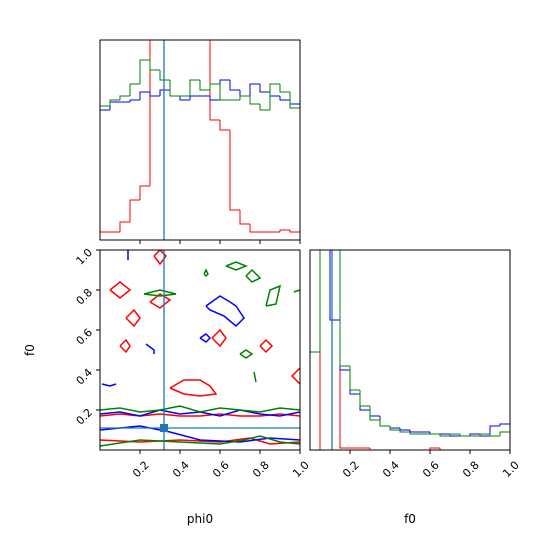 This screenshot has height=550, width=550. What do you see at coordinates (85, 377) in the screenshot?
I see `y-tick-label: 0.4` at bounding box center [85, 377].